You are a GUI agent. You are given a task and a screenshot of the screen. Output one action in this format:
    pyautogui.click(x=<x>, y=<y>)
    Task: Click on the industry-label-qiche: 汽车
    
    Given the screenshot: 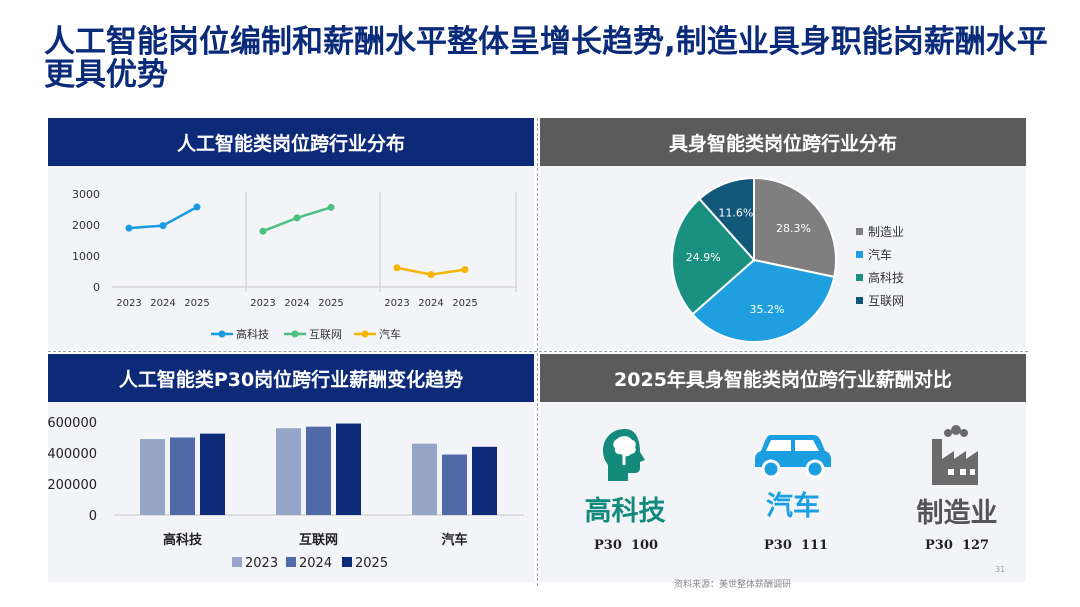 What is the action you would take?
    pyautogui.click(x=793, y=506)
    